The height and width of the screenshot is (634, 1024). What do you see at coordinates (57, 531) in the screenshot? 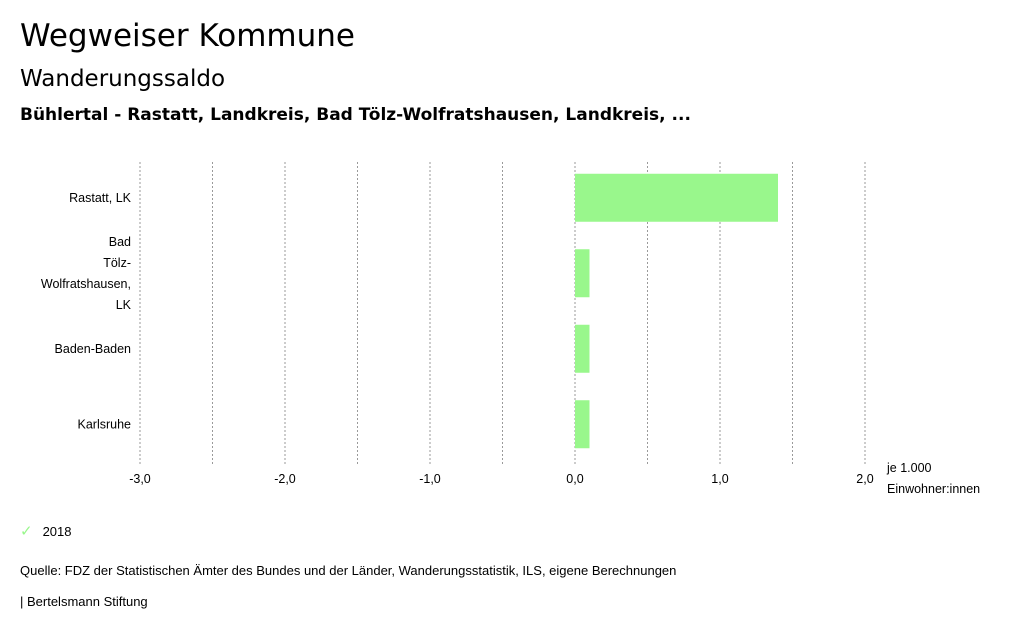
I see `legend-label: 2018` at bounding box center [57, 531].